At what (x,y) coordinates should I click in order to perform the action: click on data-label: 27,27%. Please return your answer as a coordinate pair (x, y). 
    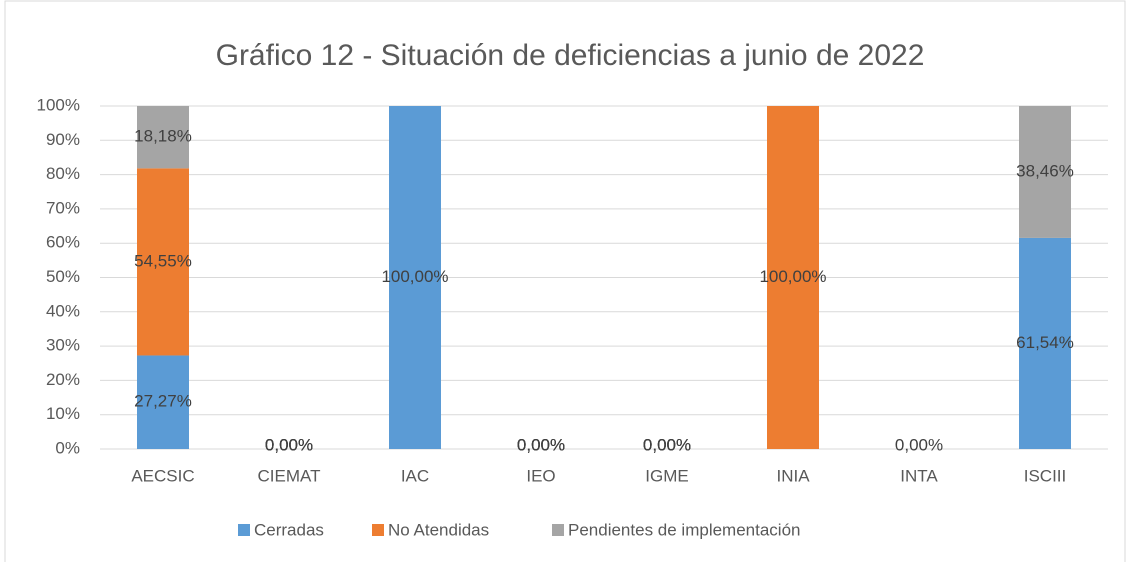
    Looking at the image, I should click on (163, 401).